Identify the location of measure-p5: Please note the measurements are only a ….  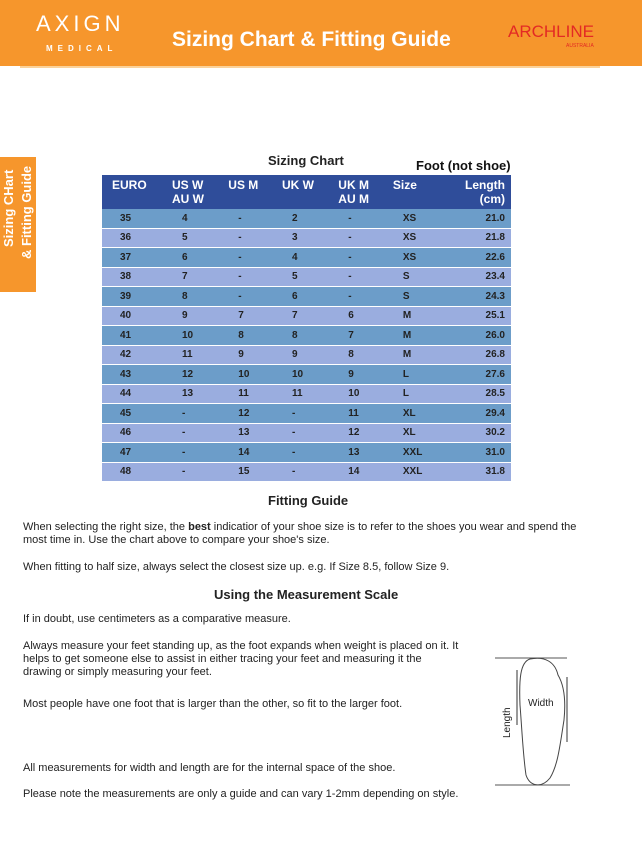
(241, 794).